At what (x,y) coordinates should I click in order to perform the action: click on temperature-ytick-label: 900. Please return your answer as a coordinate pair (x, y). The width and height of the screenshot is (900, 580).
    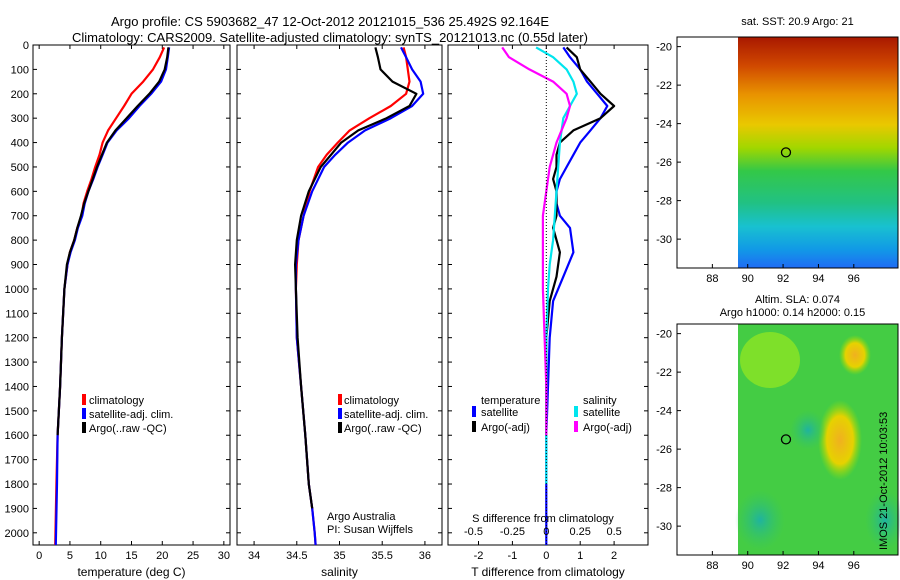
    Looking at the image, I should click on (20, 266).